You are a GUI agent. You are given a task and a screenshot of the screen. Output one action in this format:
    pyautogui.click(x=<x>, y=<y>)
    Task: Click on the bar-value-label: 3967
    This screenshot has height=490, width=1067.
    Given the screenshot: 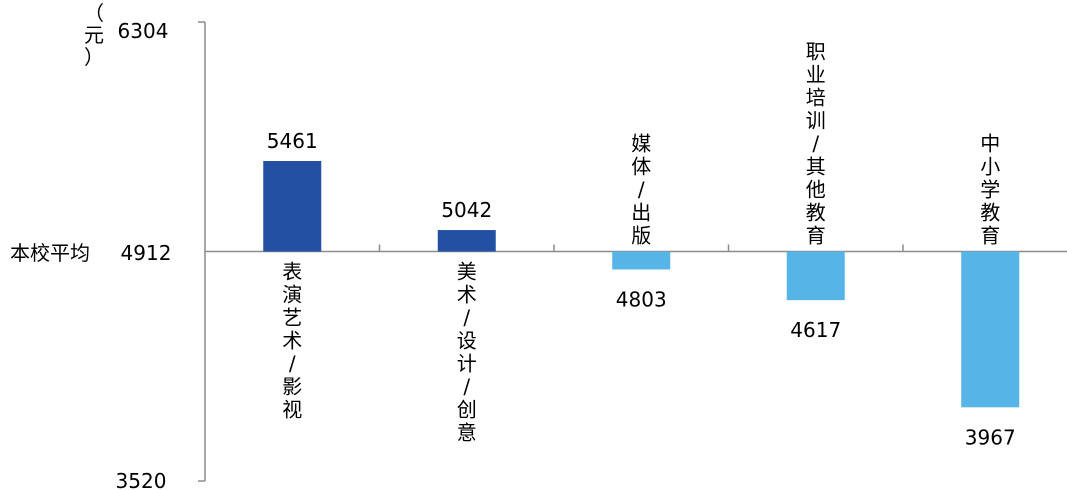 What is the action you would take?
    pyautogui.click(x=990, y=437)
    